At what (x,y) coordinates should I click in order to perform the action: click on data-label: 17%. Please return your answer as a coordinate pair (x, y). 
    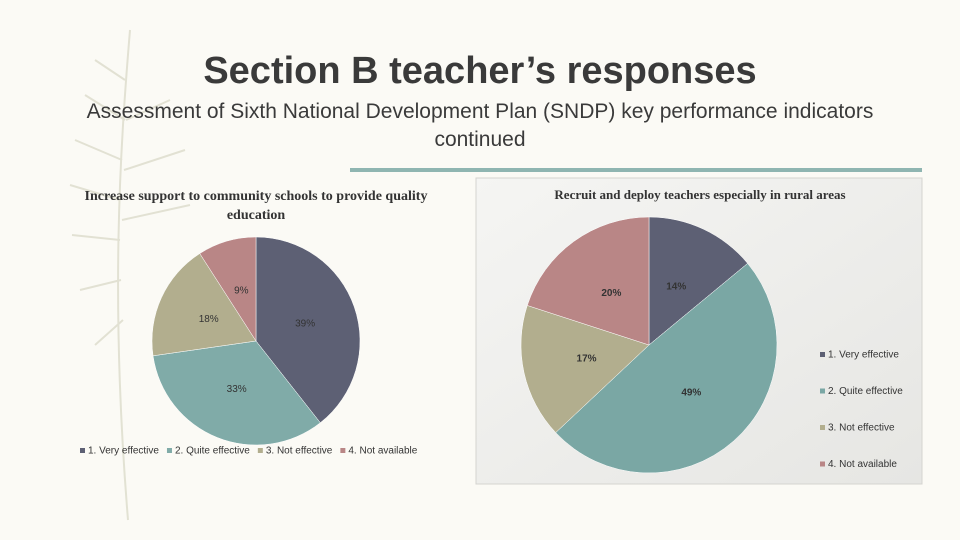
    Looking at the image, I should click on (587, 359).